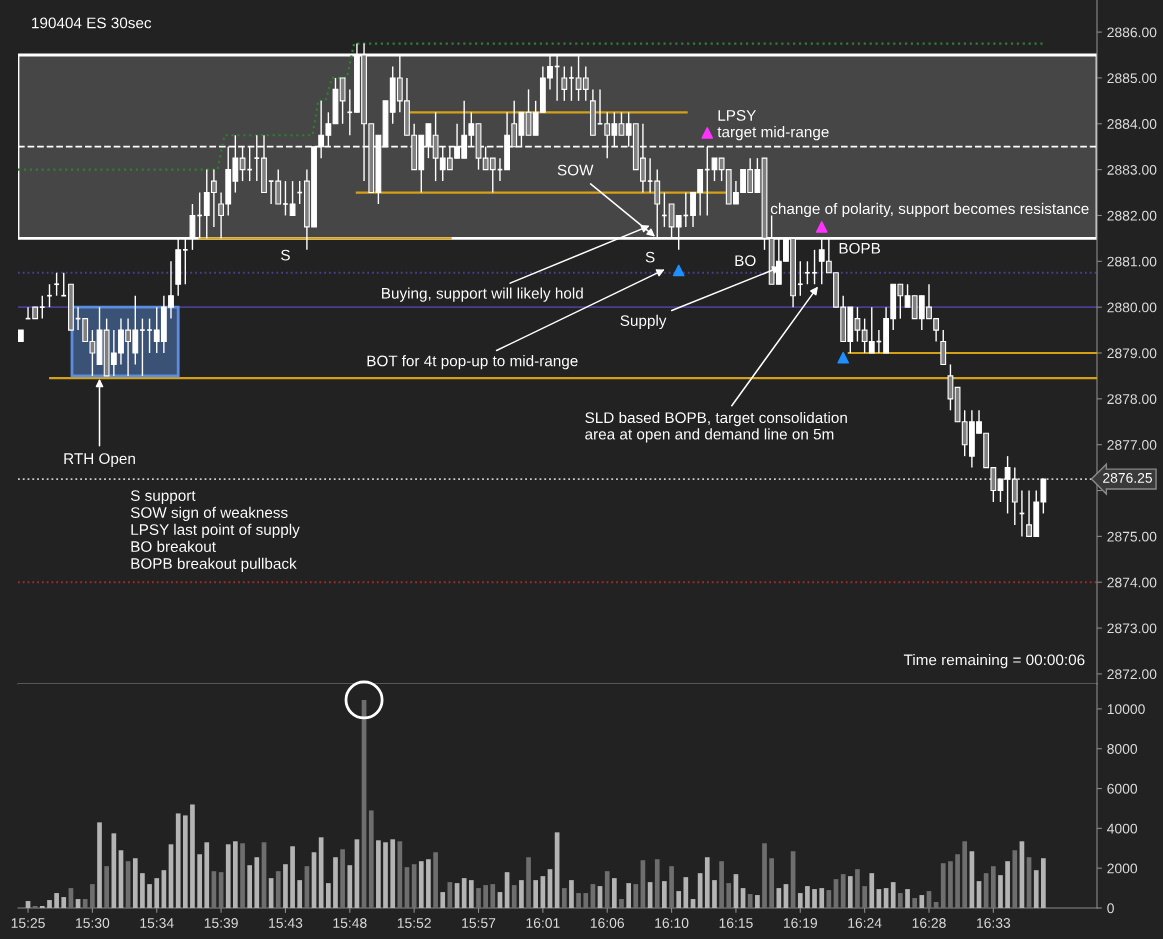  What do you see at coordinates (1132, 628) in the screenshot?
I see `y-tick-label: 2873.00` at bounding box center [1132, 628].